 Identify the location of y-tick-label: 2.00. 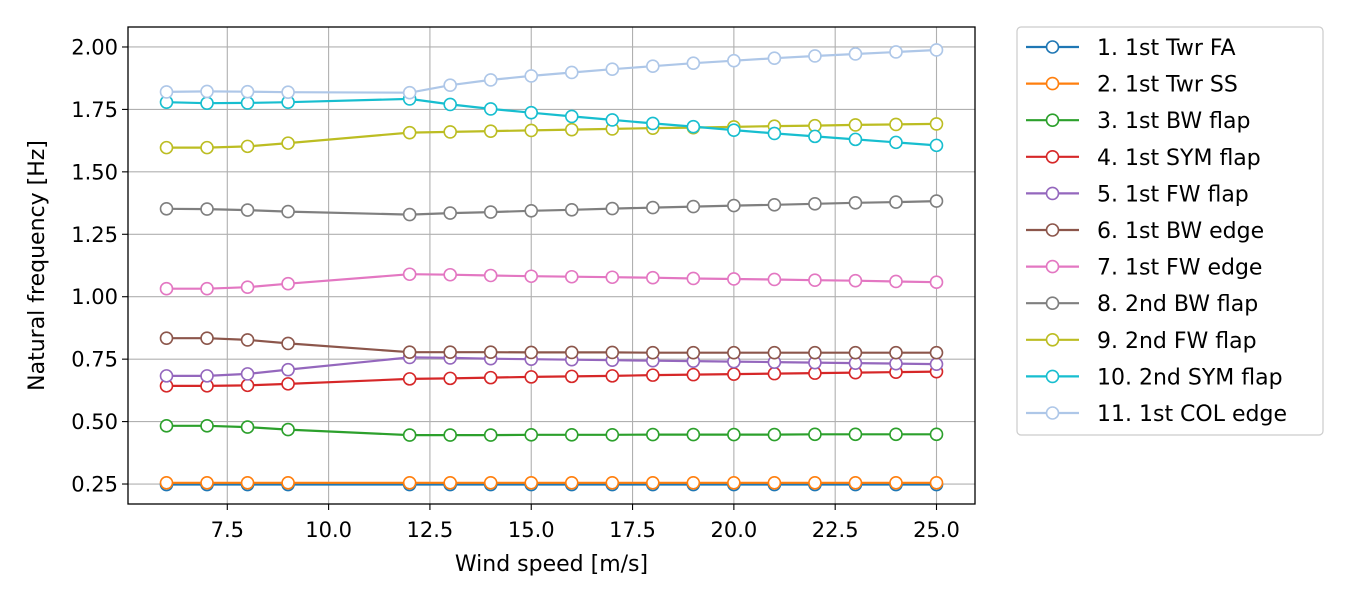
(94, 47).